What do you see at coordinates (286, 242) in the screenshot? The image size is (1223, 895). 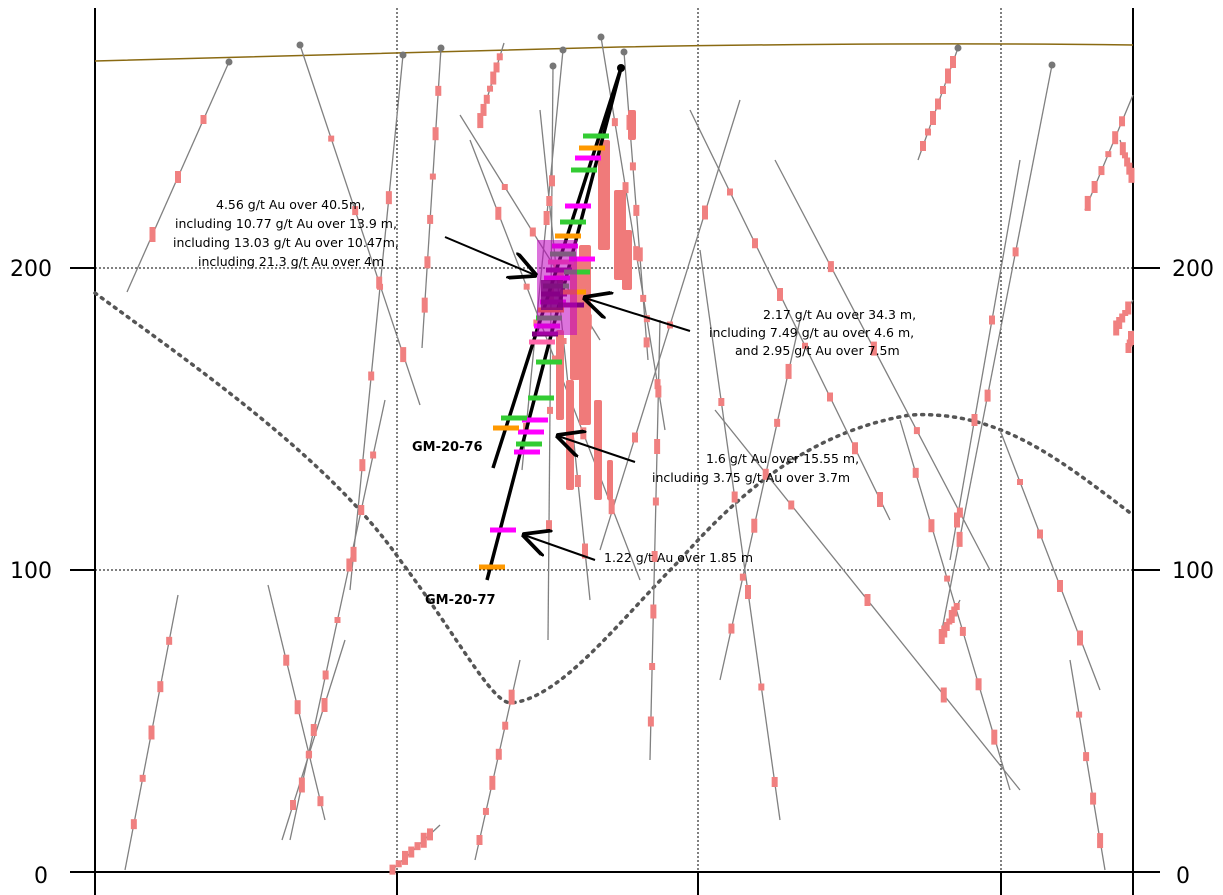 I see `annotation-1-line-3: including 13.03 g/t Au over 10.47m,` at bounding box center [286, 242].